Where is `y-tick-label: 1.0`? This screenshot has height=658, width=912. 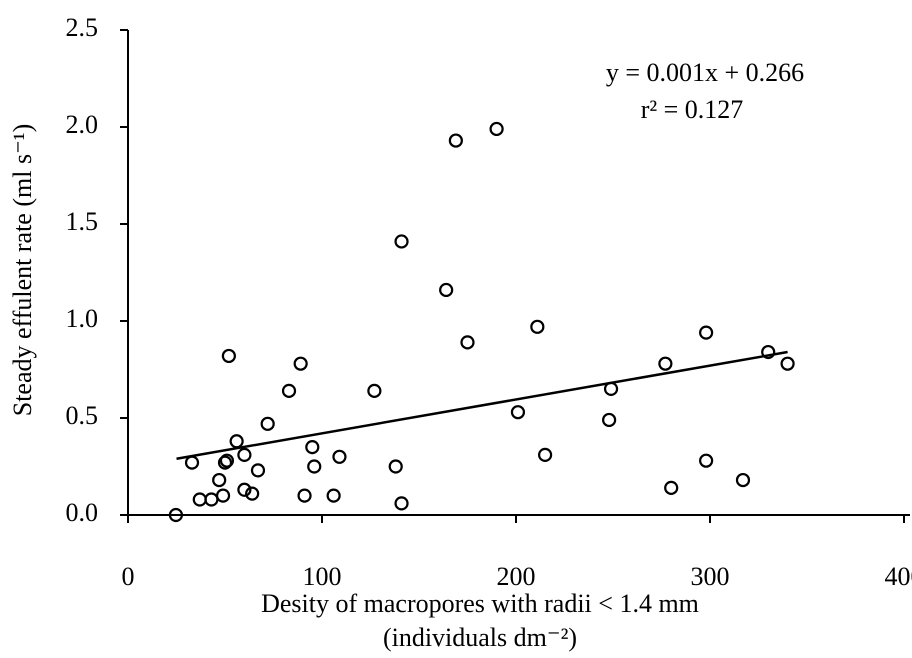 y-tick-label: 1.0 is located at coordinates (82, 318).